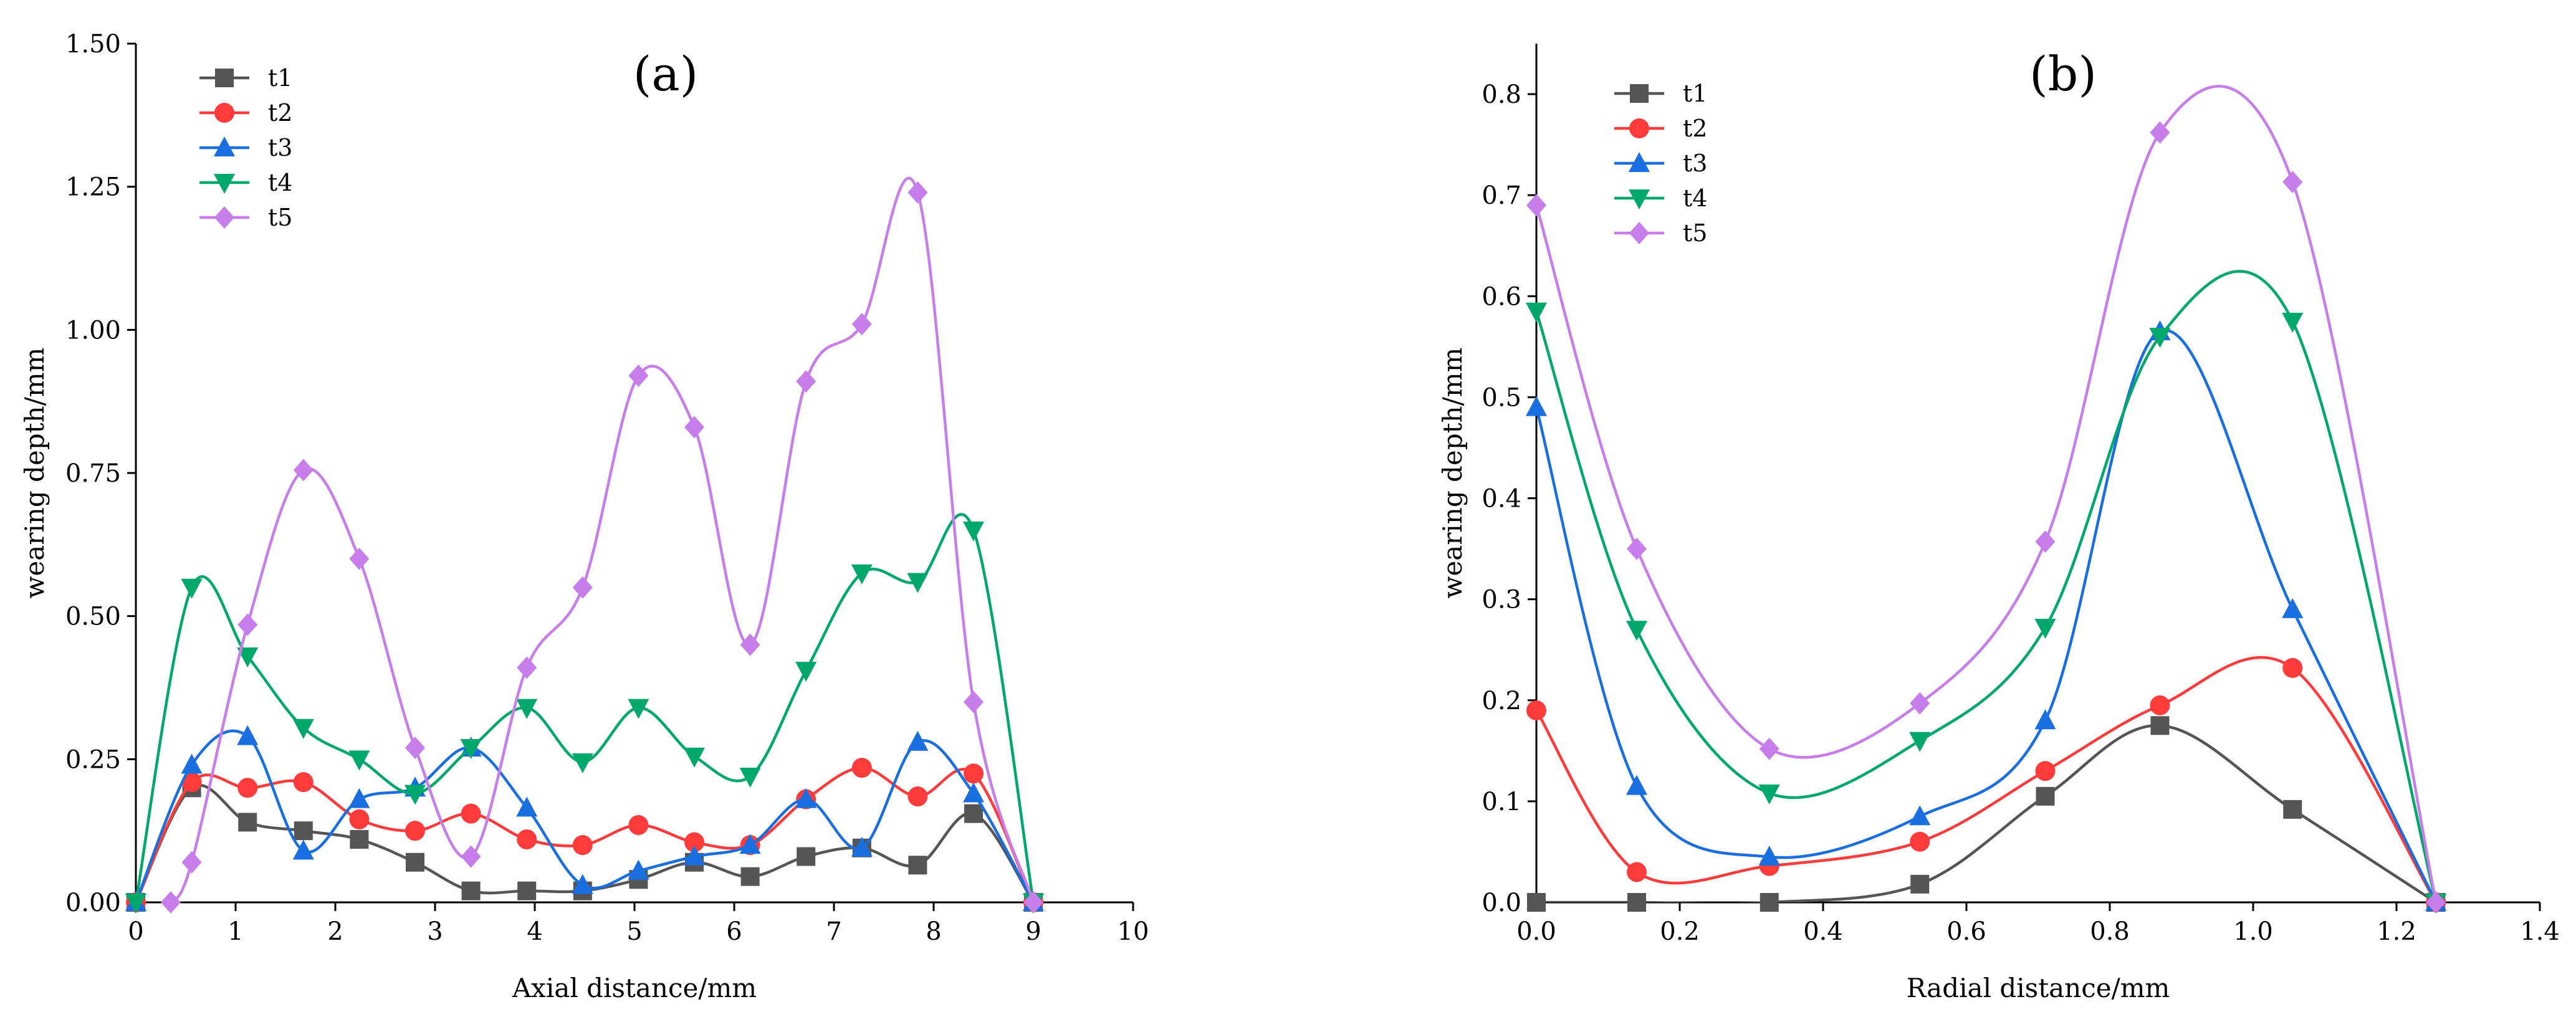 The image size is (2576, 1022). Describe the element at coordinates (1501, 499) in the screenshot. I see `y-tick-label: 0.4` at that location.